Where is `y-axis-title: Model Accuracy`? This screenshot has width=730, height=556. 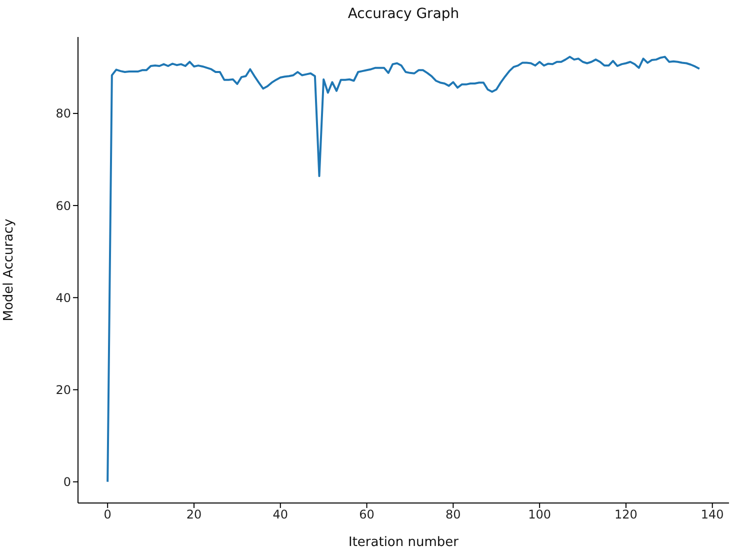 y-axis-title: Model Accuracy is located at coordinates (9, 270).